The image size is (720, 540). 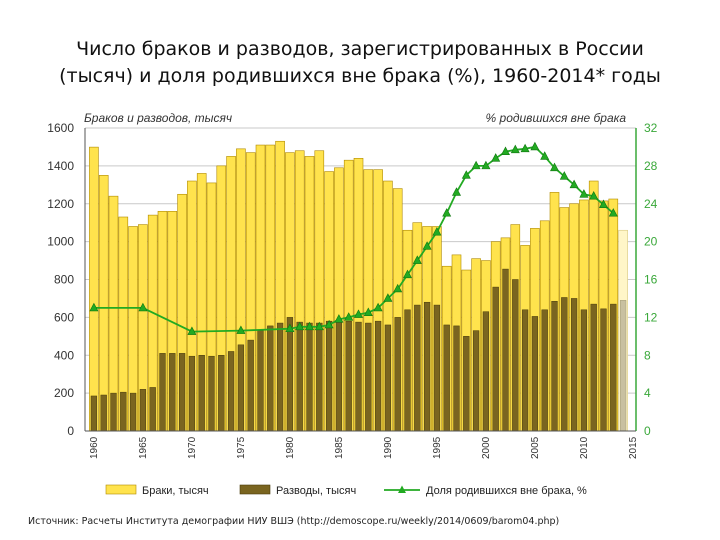 I want to click on x-tick-label: 1965, so click(x=143, y=447).